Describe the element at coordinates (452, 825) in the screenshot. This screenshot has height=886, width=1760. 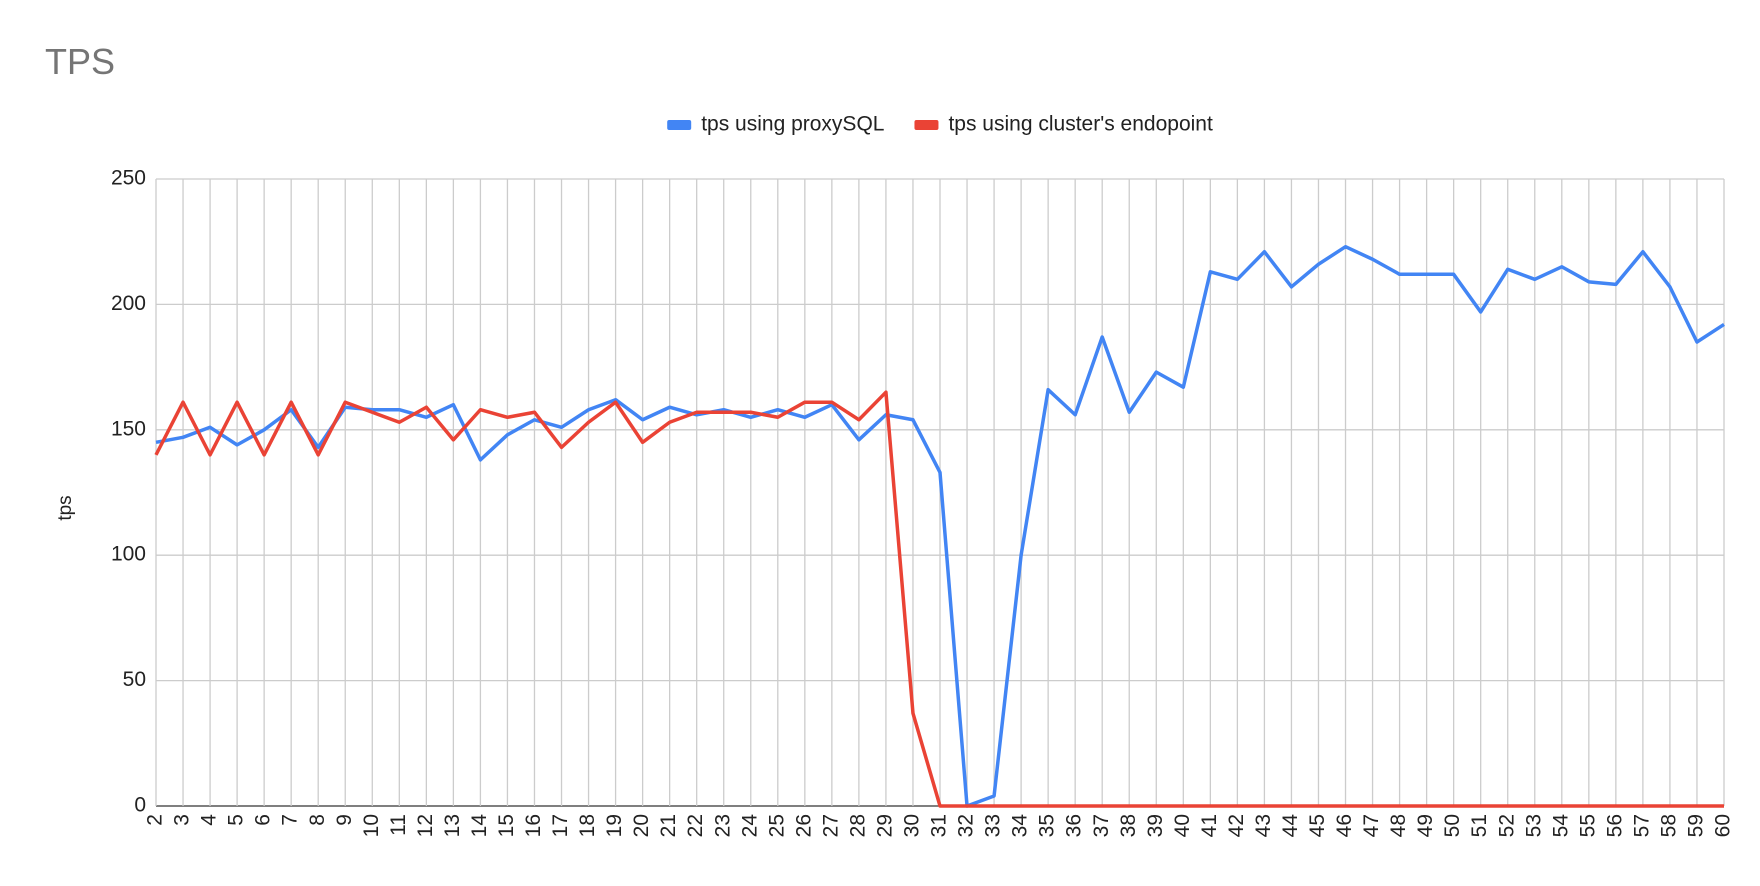
I see `x-tick-label: 13` at that location.